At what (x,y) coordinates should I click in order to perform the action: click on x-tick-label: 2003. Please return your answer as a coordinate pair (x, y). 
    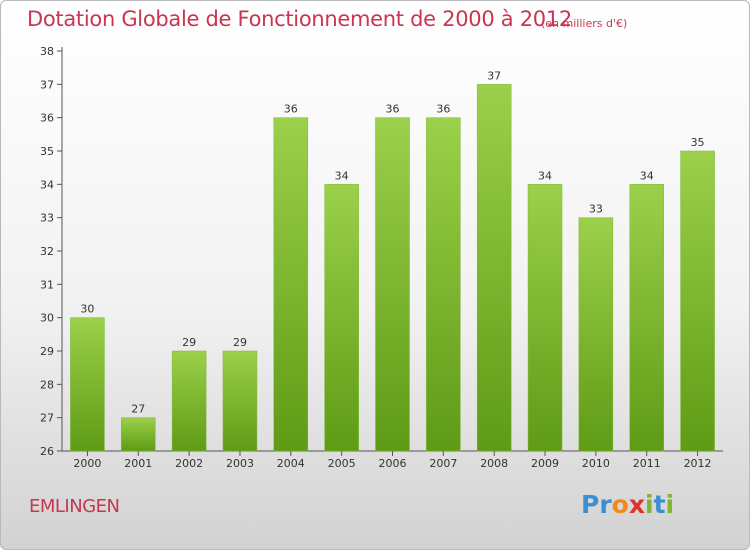
    Looking at the image, I should click on (240, 463).